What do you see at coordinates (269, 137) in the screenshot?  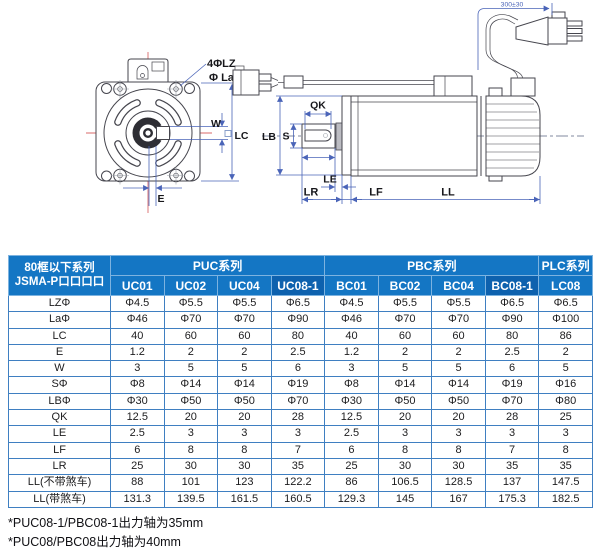 I see `pilot-label: LB` at bounding box center [269, 137].